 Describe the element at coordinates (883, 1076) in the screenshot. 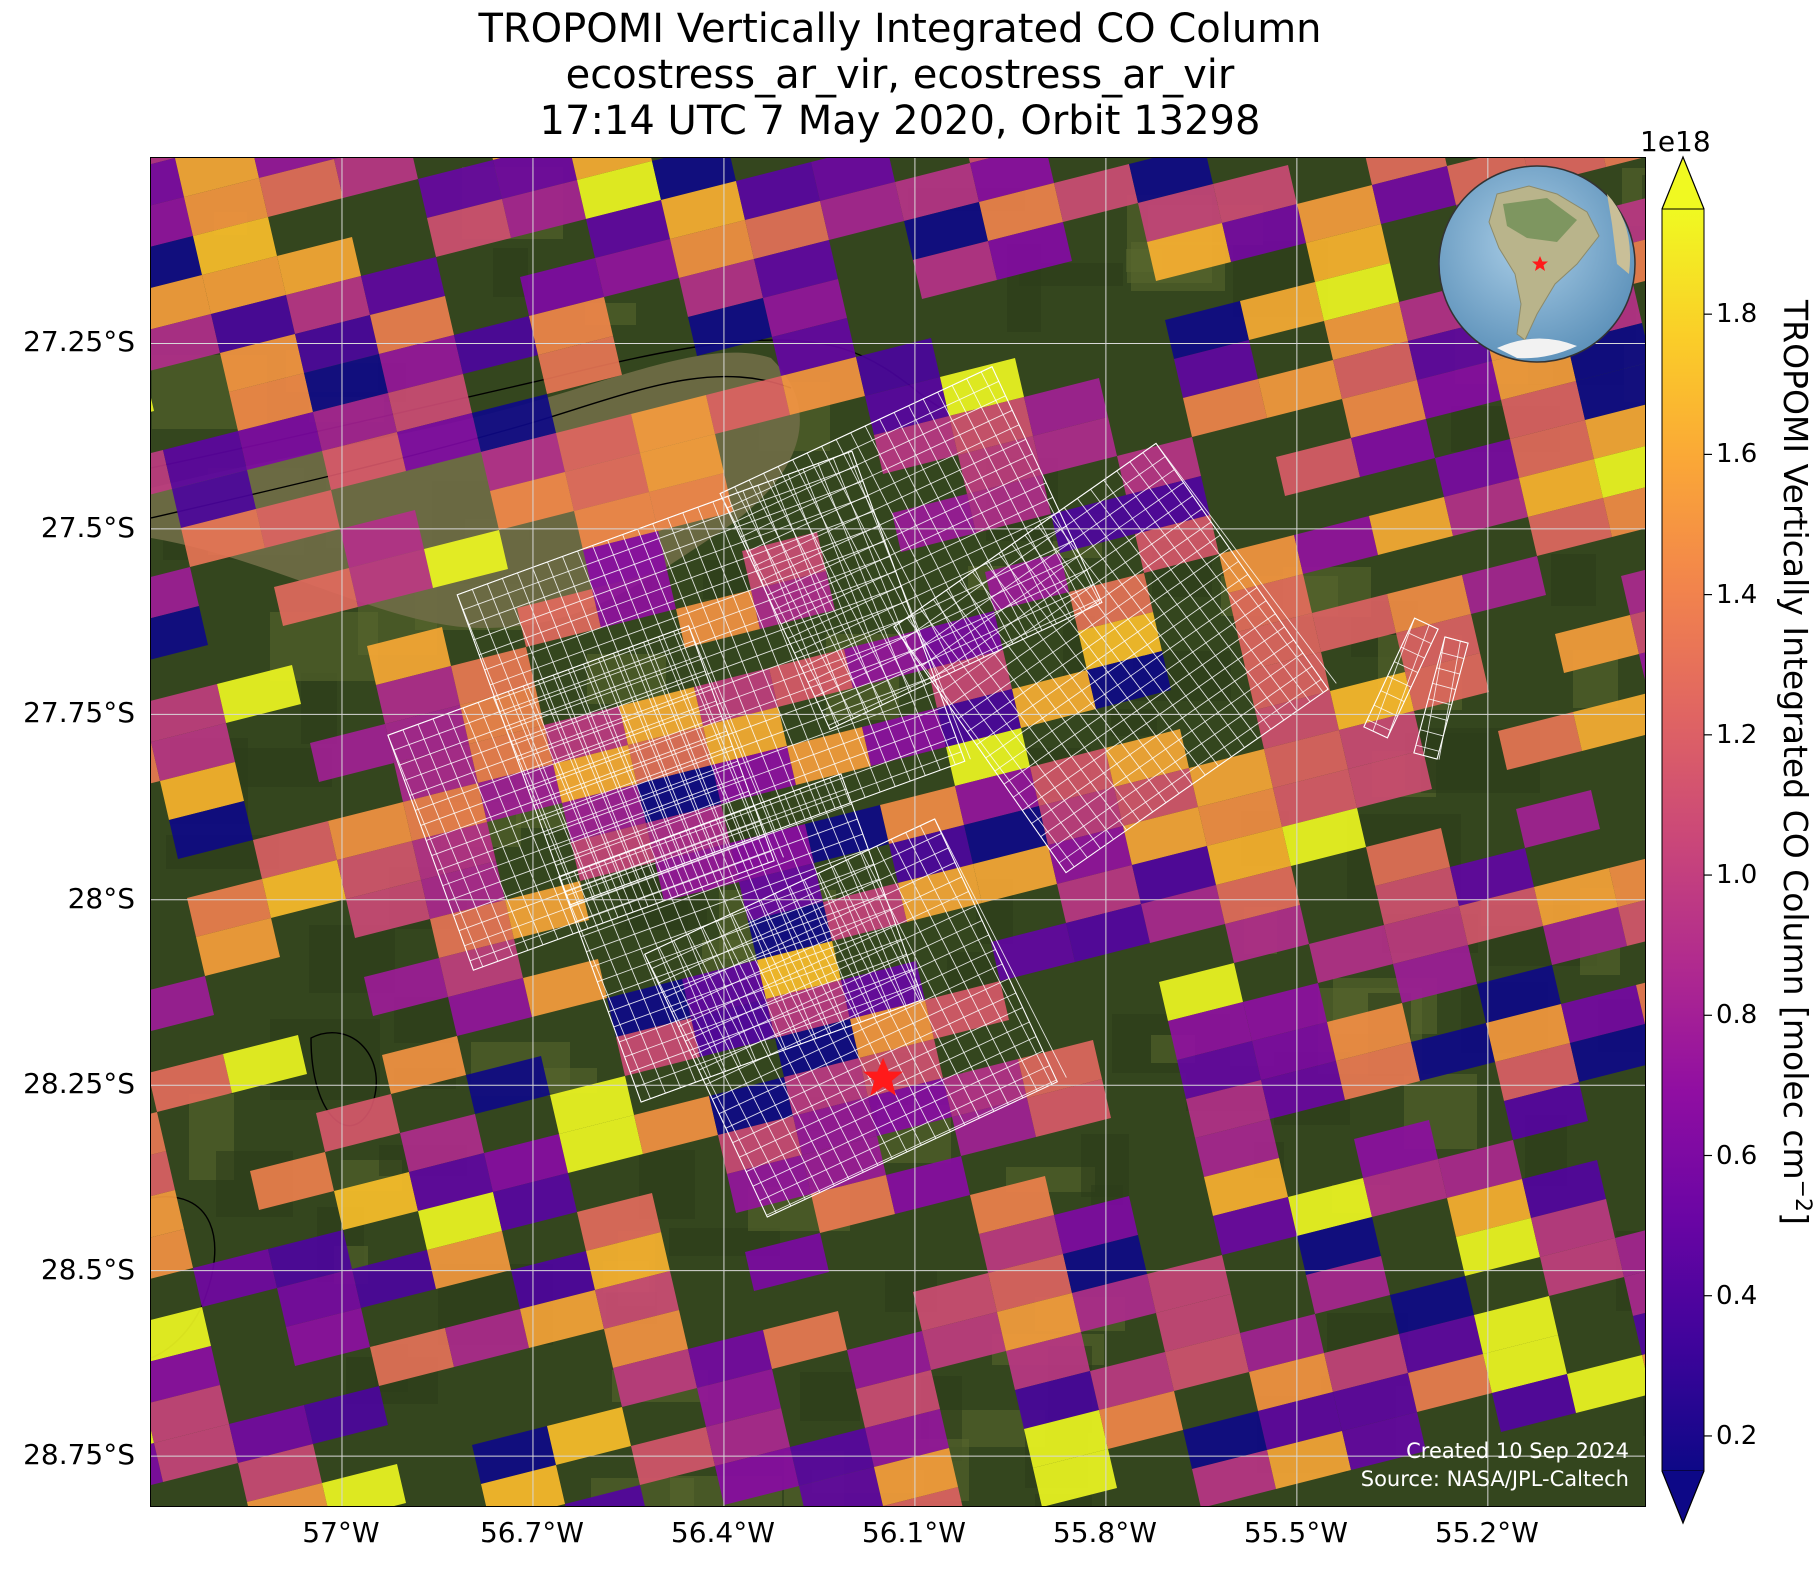

I see `target-marker` at that location.